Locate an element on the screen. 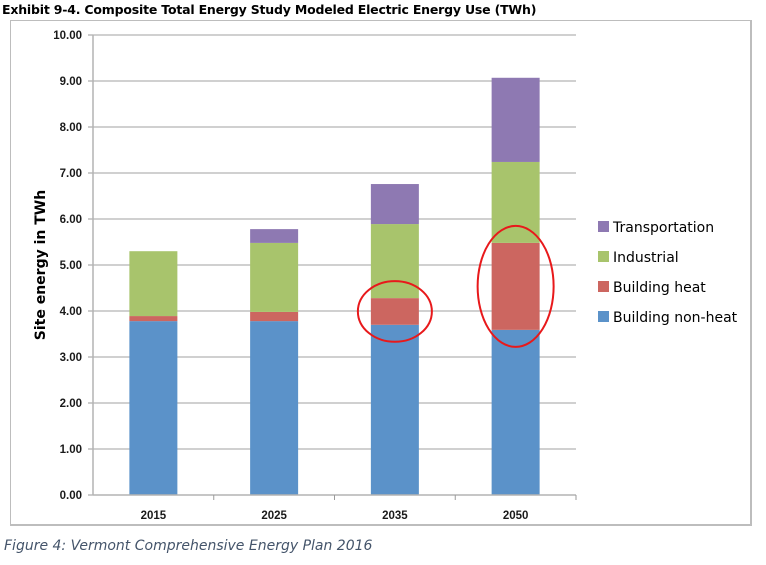  bar-segment-building-heat-2035 is located at coordinates (394, 311).